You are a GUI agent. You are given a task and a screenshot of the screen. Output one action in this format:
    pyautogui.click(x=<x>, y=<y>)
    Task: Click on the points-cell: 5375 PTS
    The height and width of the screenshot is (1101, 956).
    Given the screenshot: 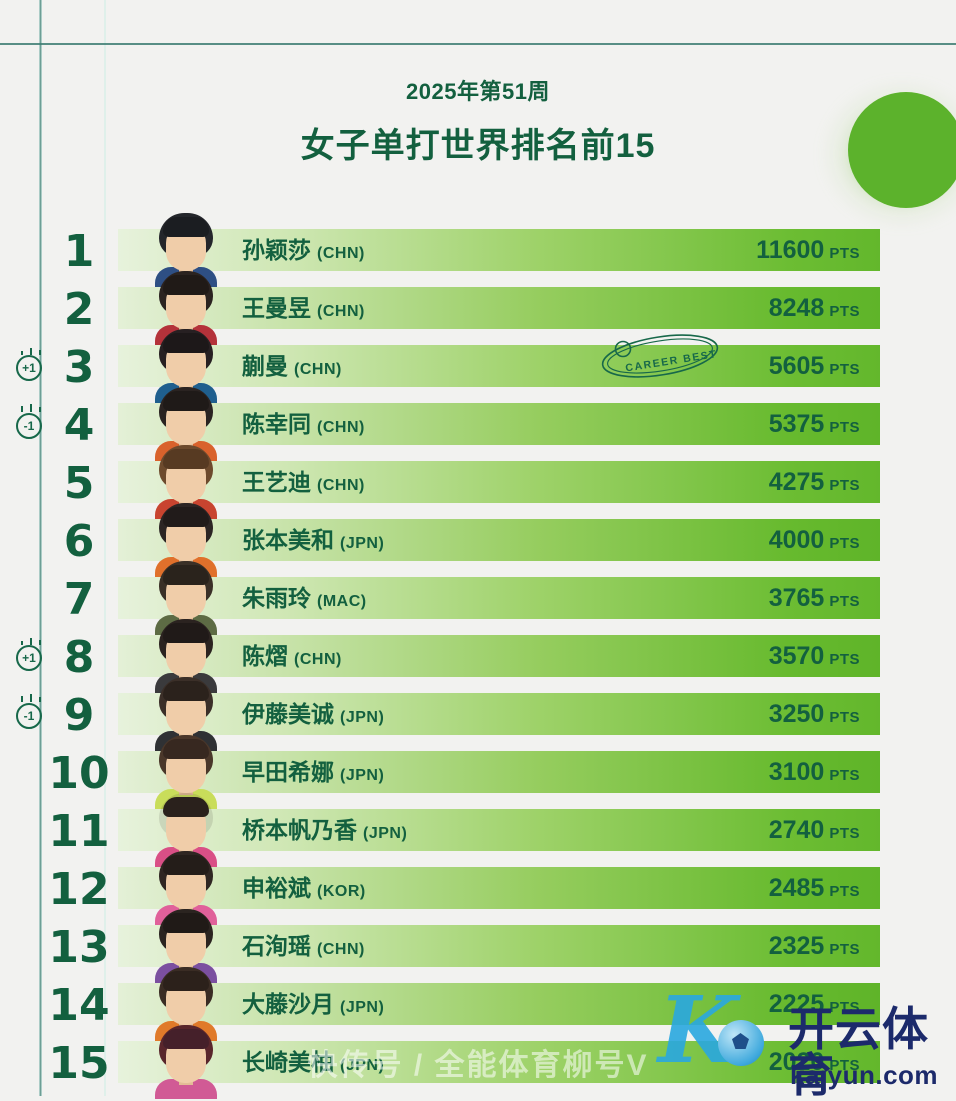 What is the action you would take?
    pyautogui.click(x=814, y=424)
    